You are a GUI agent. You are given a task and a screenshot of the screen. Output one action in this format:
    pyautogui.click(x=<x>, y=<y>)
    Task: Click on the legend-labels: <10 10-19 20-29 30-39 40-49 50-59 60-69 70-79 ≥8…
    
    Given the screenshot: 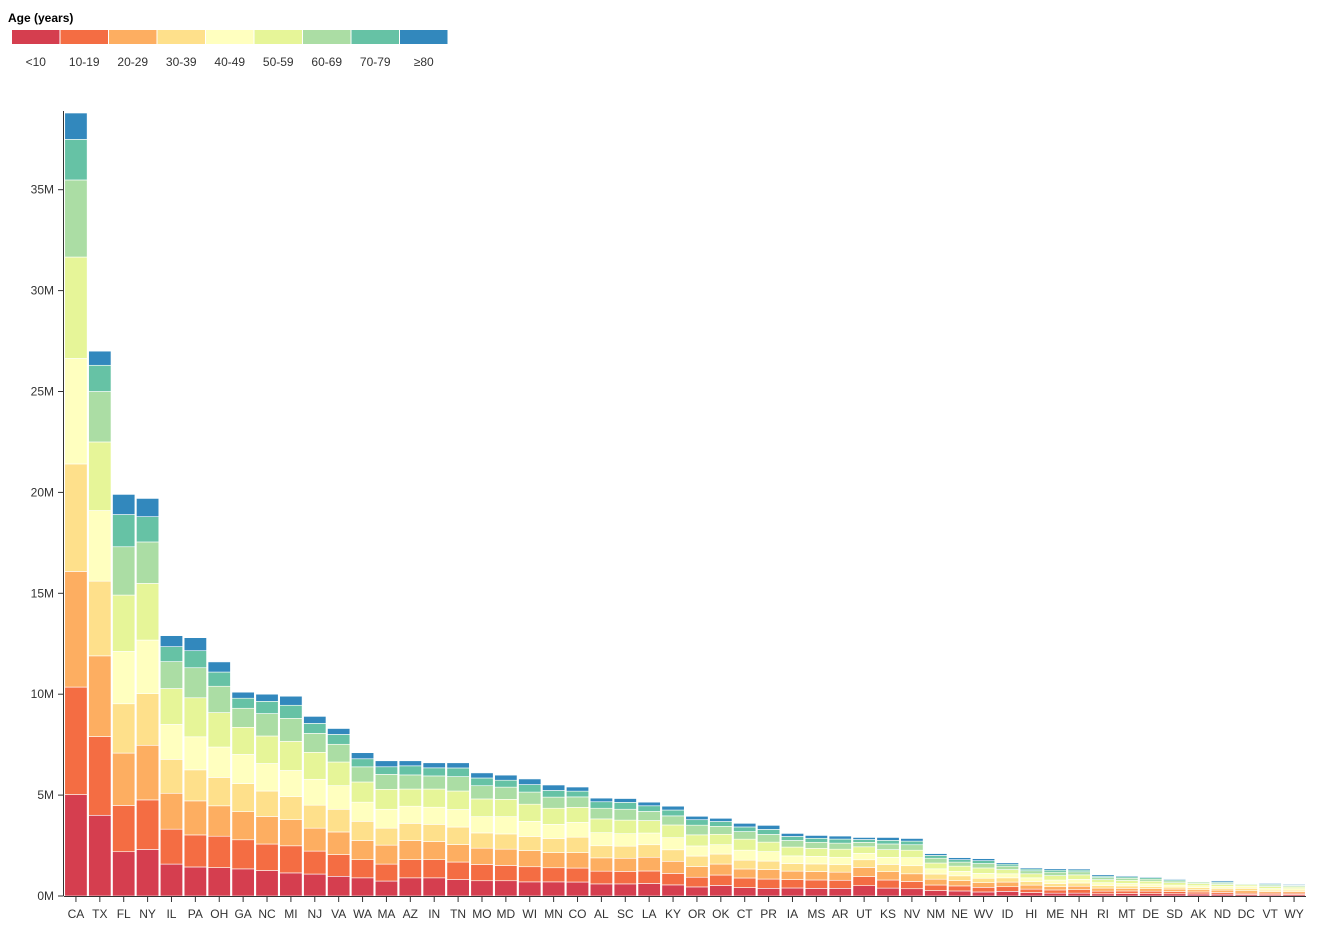 What is the action you would take?
    pyautogui.click(x=230, y=62)
    